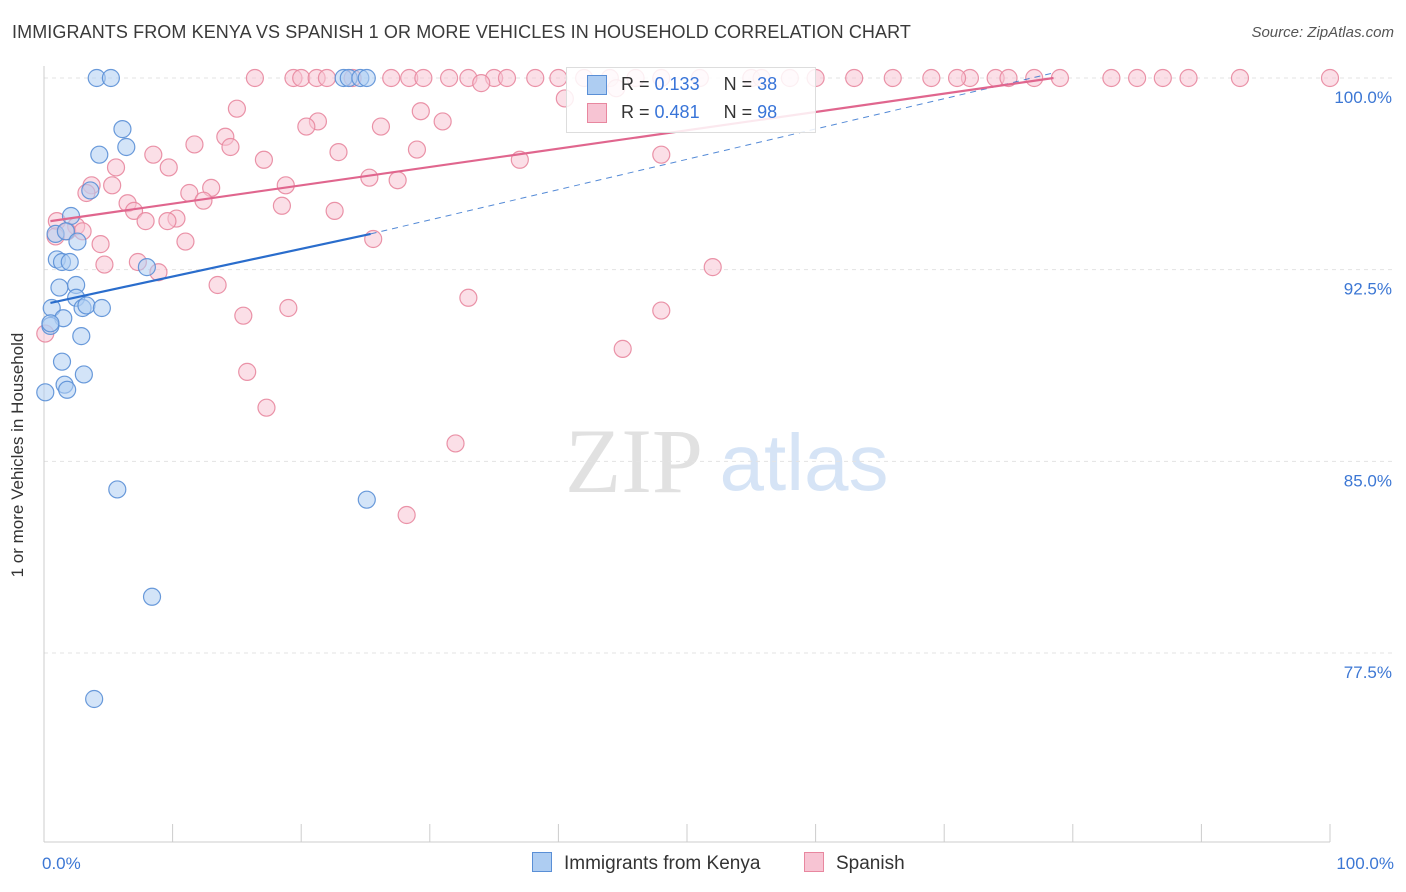  Describe the element at coordinates (542, 862) in the screenshot. I see `kenya-legend-swatch` at that location.